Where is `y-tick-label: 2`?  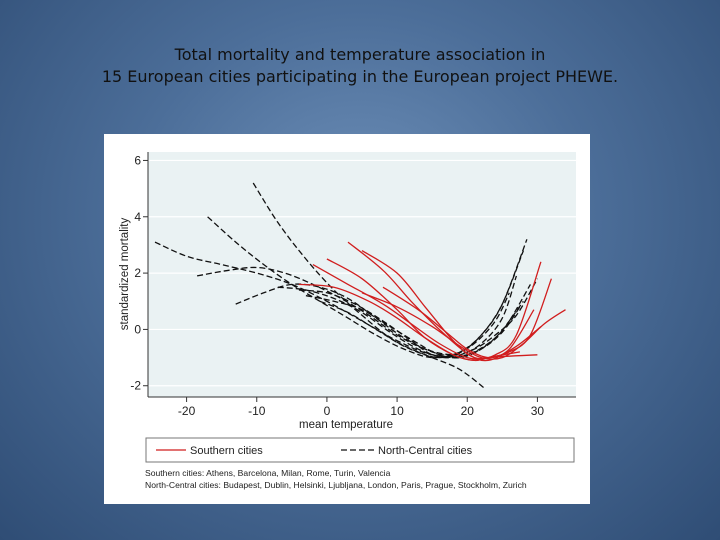 y-tick-label: 2 is located at coordinates (137, 273).